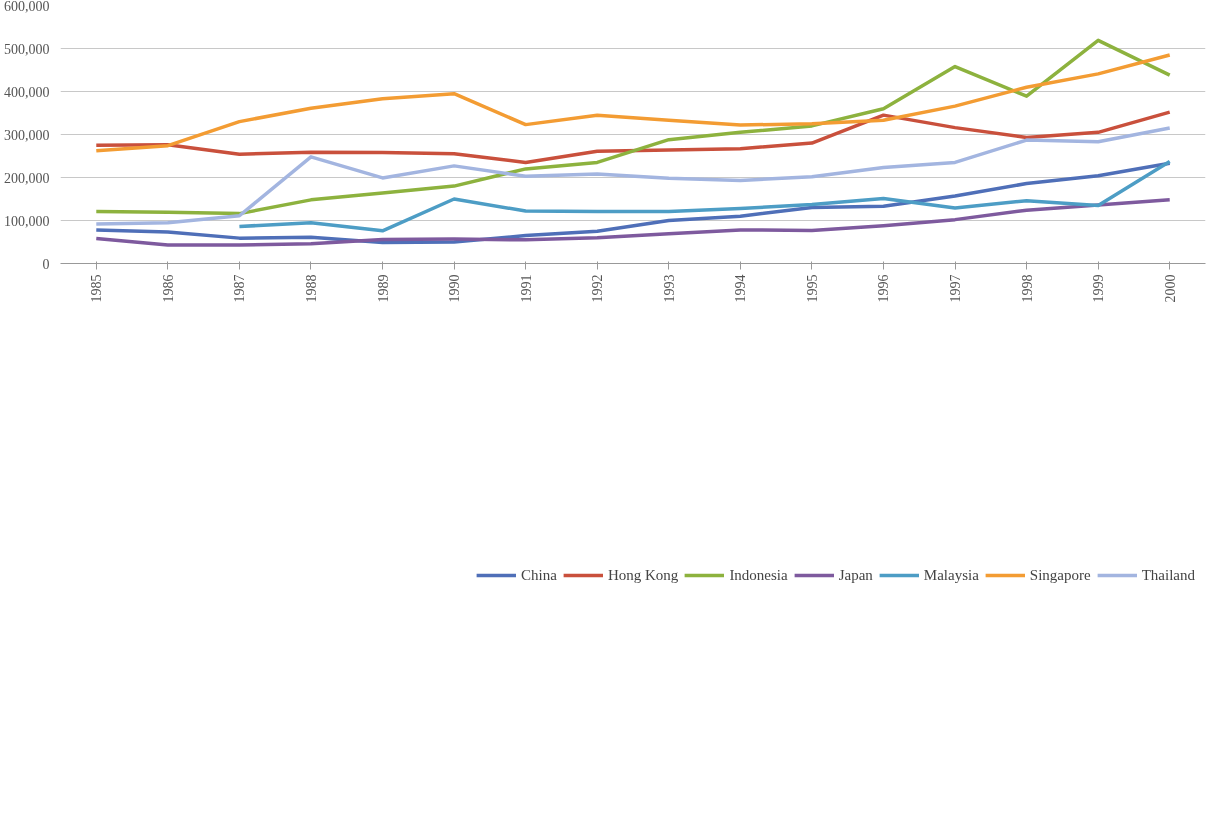 This screenshot has height=837, width=1222. What do you see at coordinates (97, 288) in the screenshot?
I see `x-tick-label: 1985` at bounding box center [97, 288].